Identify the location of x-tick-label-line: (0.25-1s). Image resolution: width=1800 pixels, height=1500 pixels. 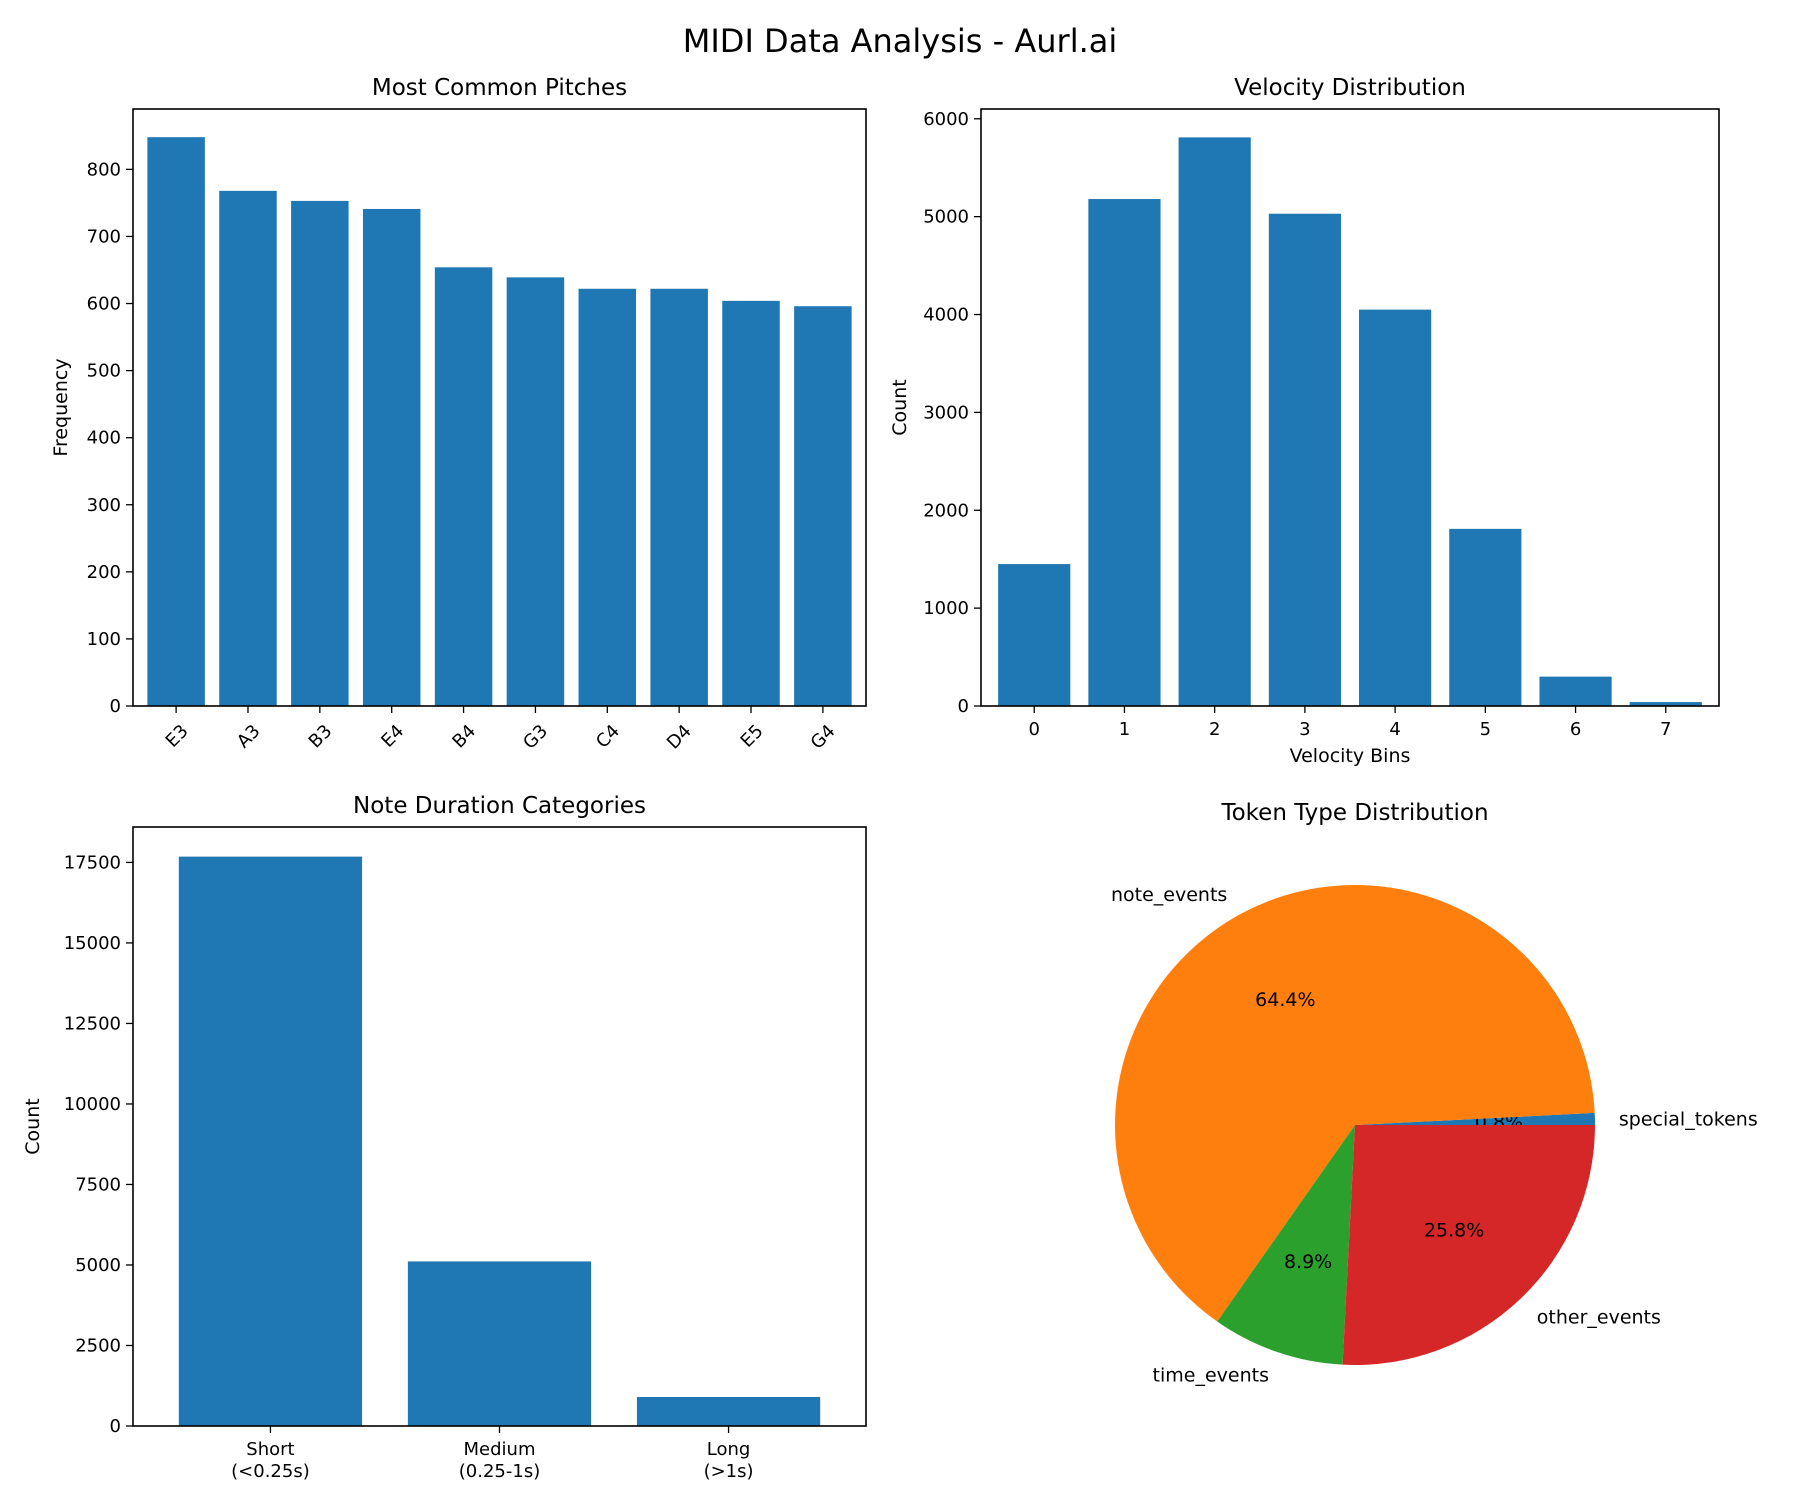
(499, 1471).